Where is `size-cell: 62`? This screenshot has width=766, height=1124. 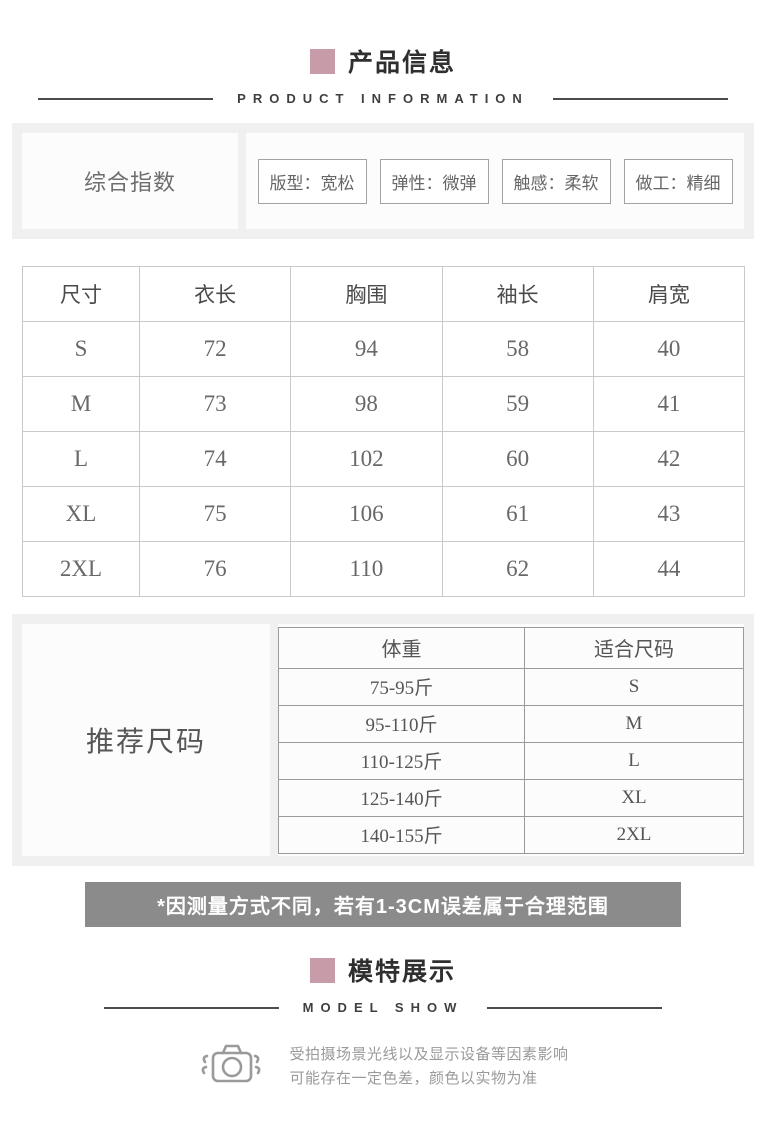
size-cell: 62 is located at coordinates (517, 569).